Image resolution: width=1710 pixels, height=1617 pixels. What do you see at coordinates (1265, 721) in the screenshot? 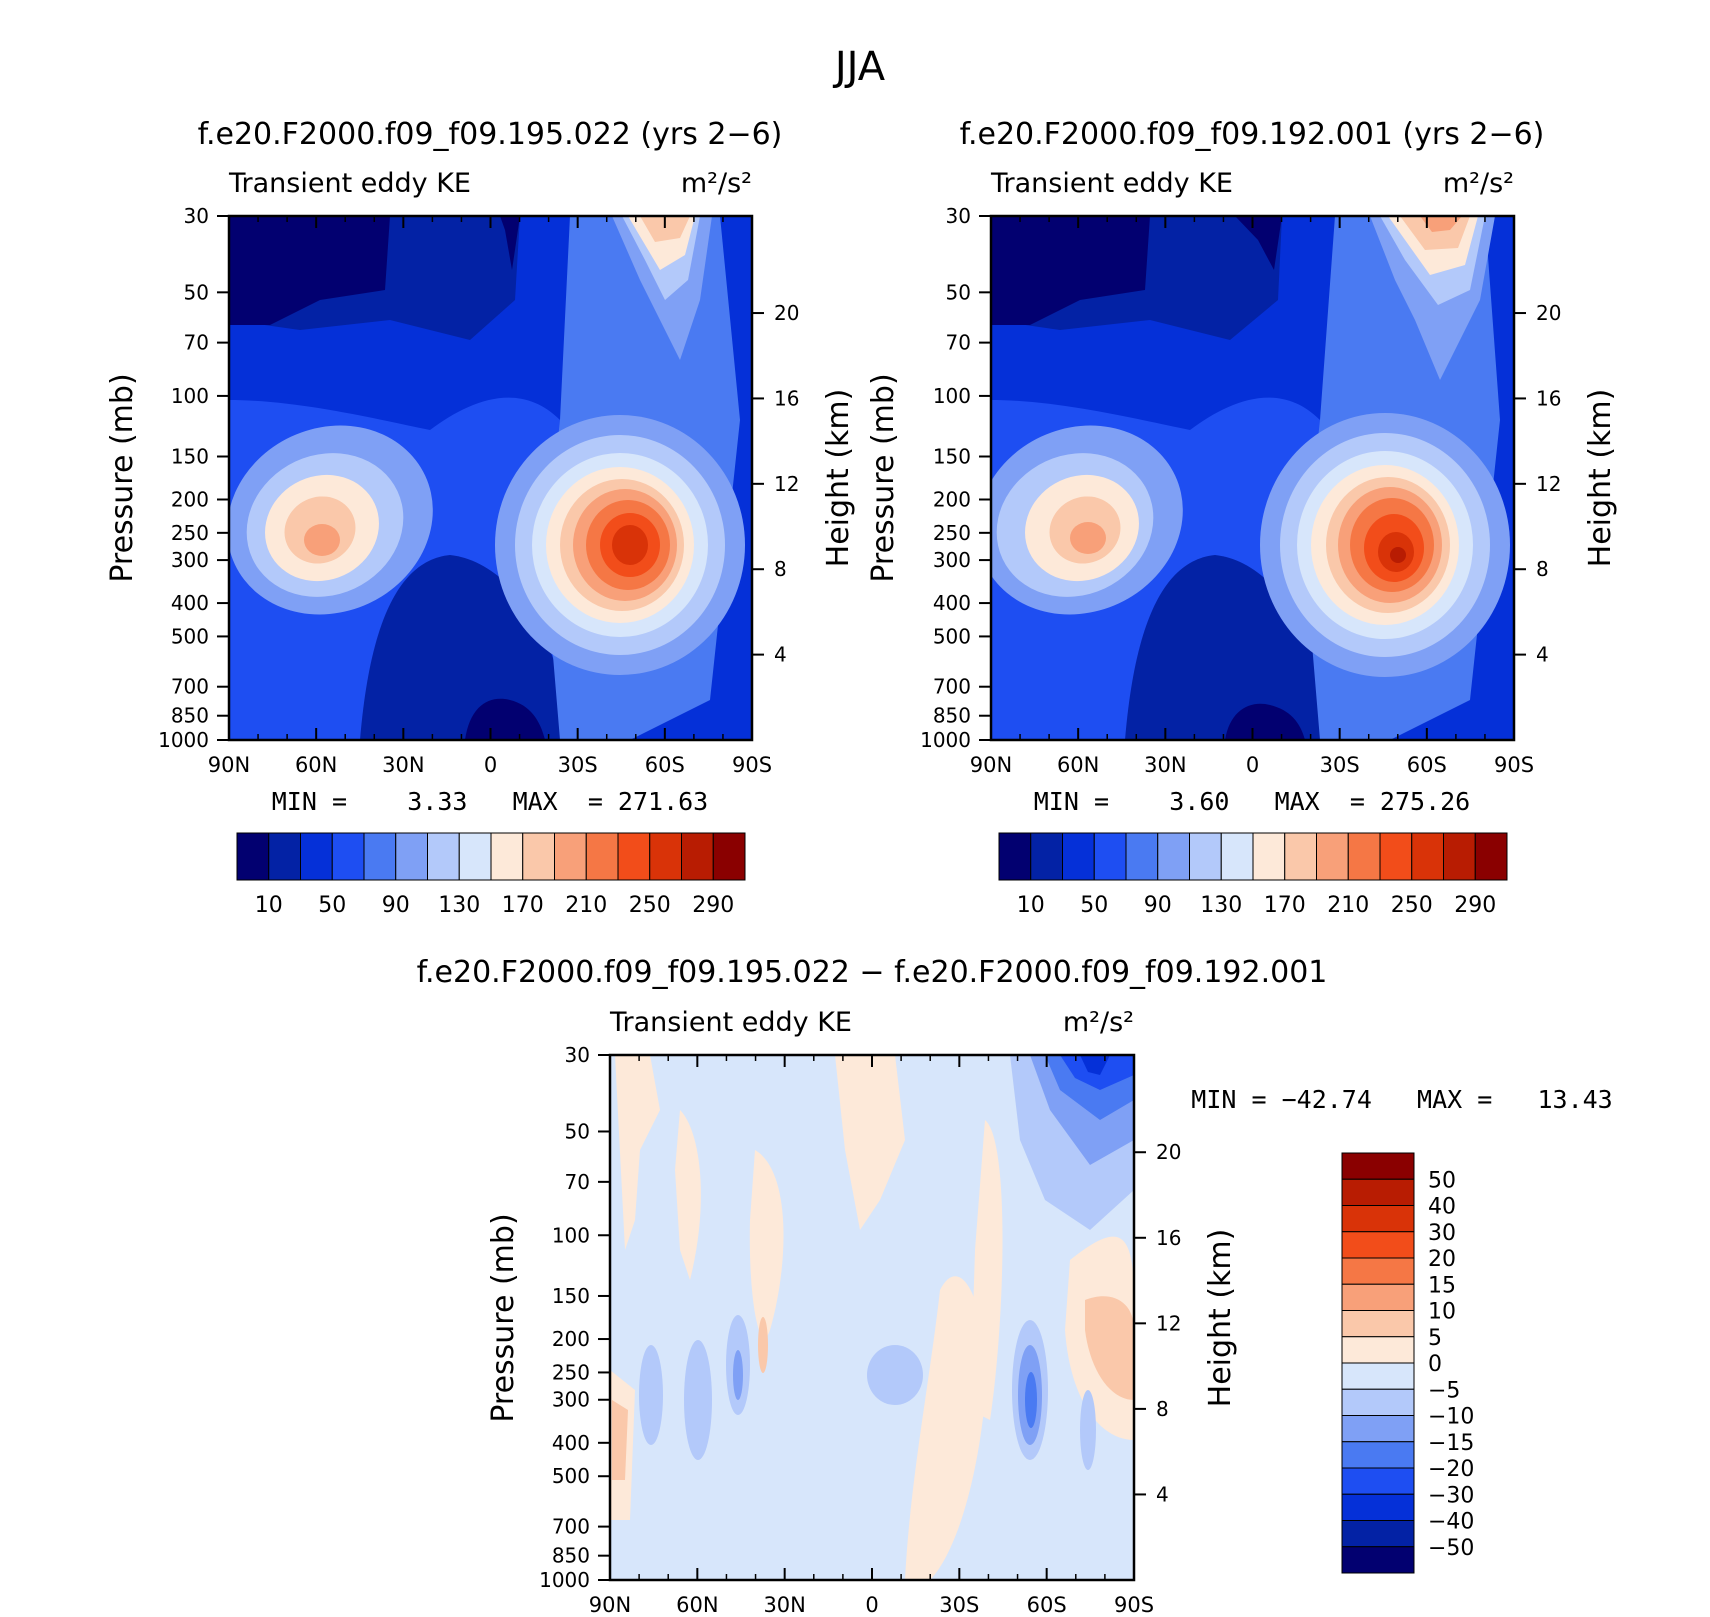
I see `panel2-bottom-darkest` at bounding box center [1265, 721].